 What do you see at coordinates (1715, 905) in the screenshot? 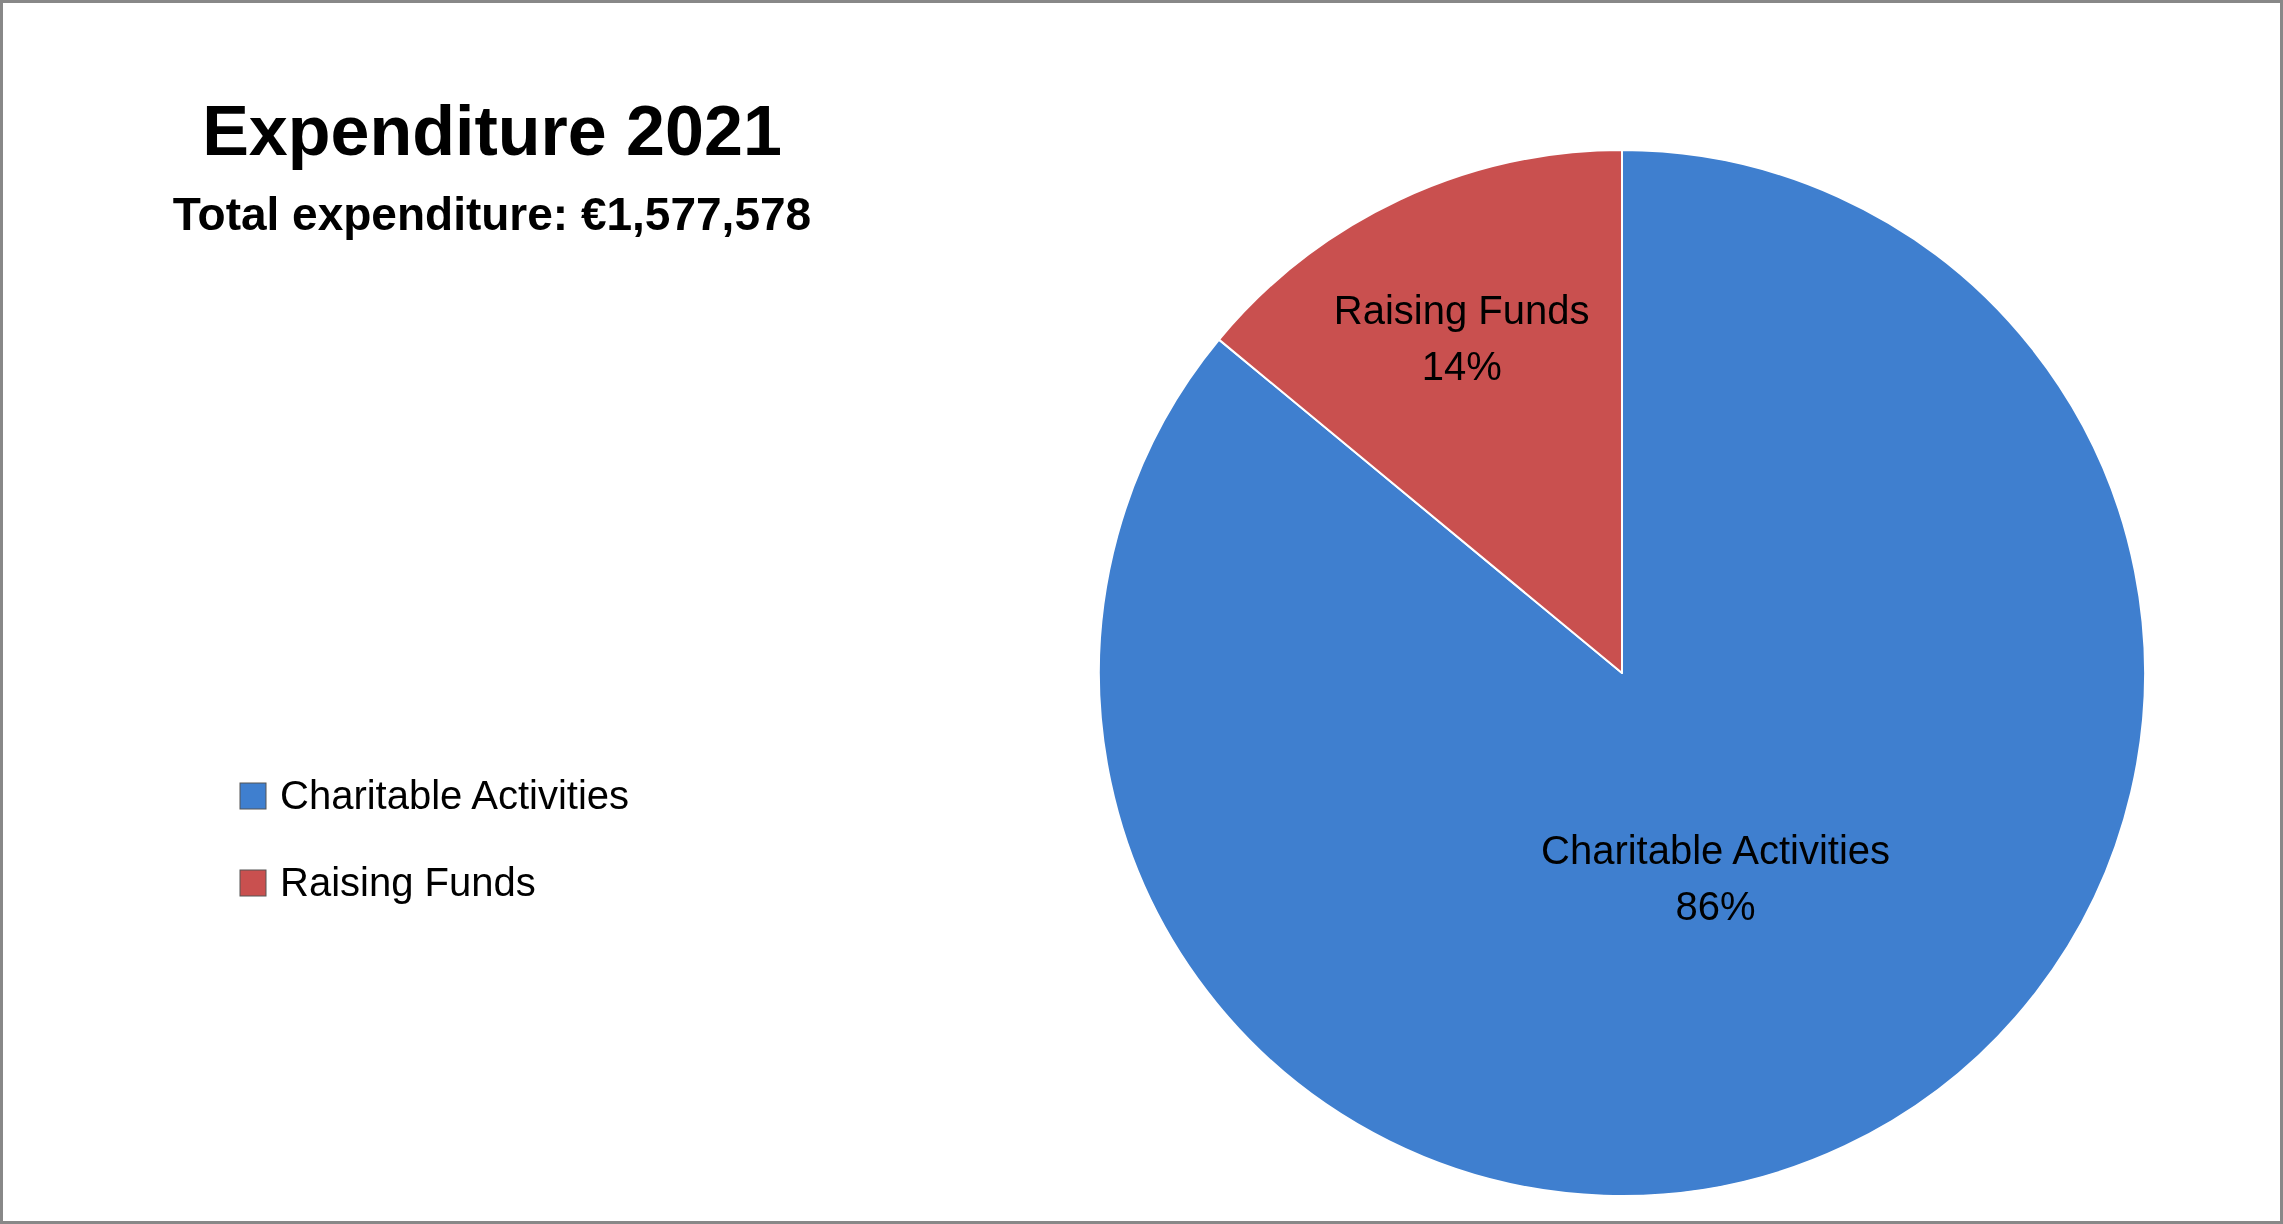
I see `data-label: 86%` at bounding box center [1715, 905].